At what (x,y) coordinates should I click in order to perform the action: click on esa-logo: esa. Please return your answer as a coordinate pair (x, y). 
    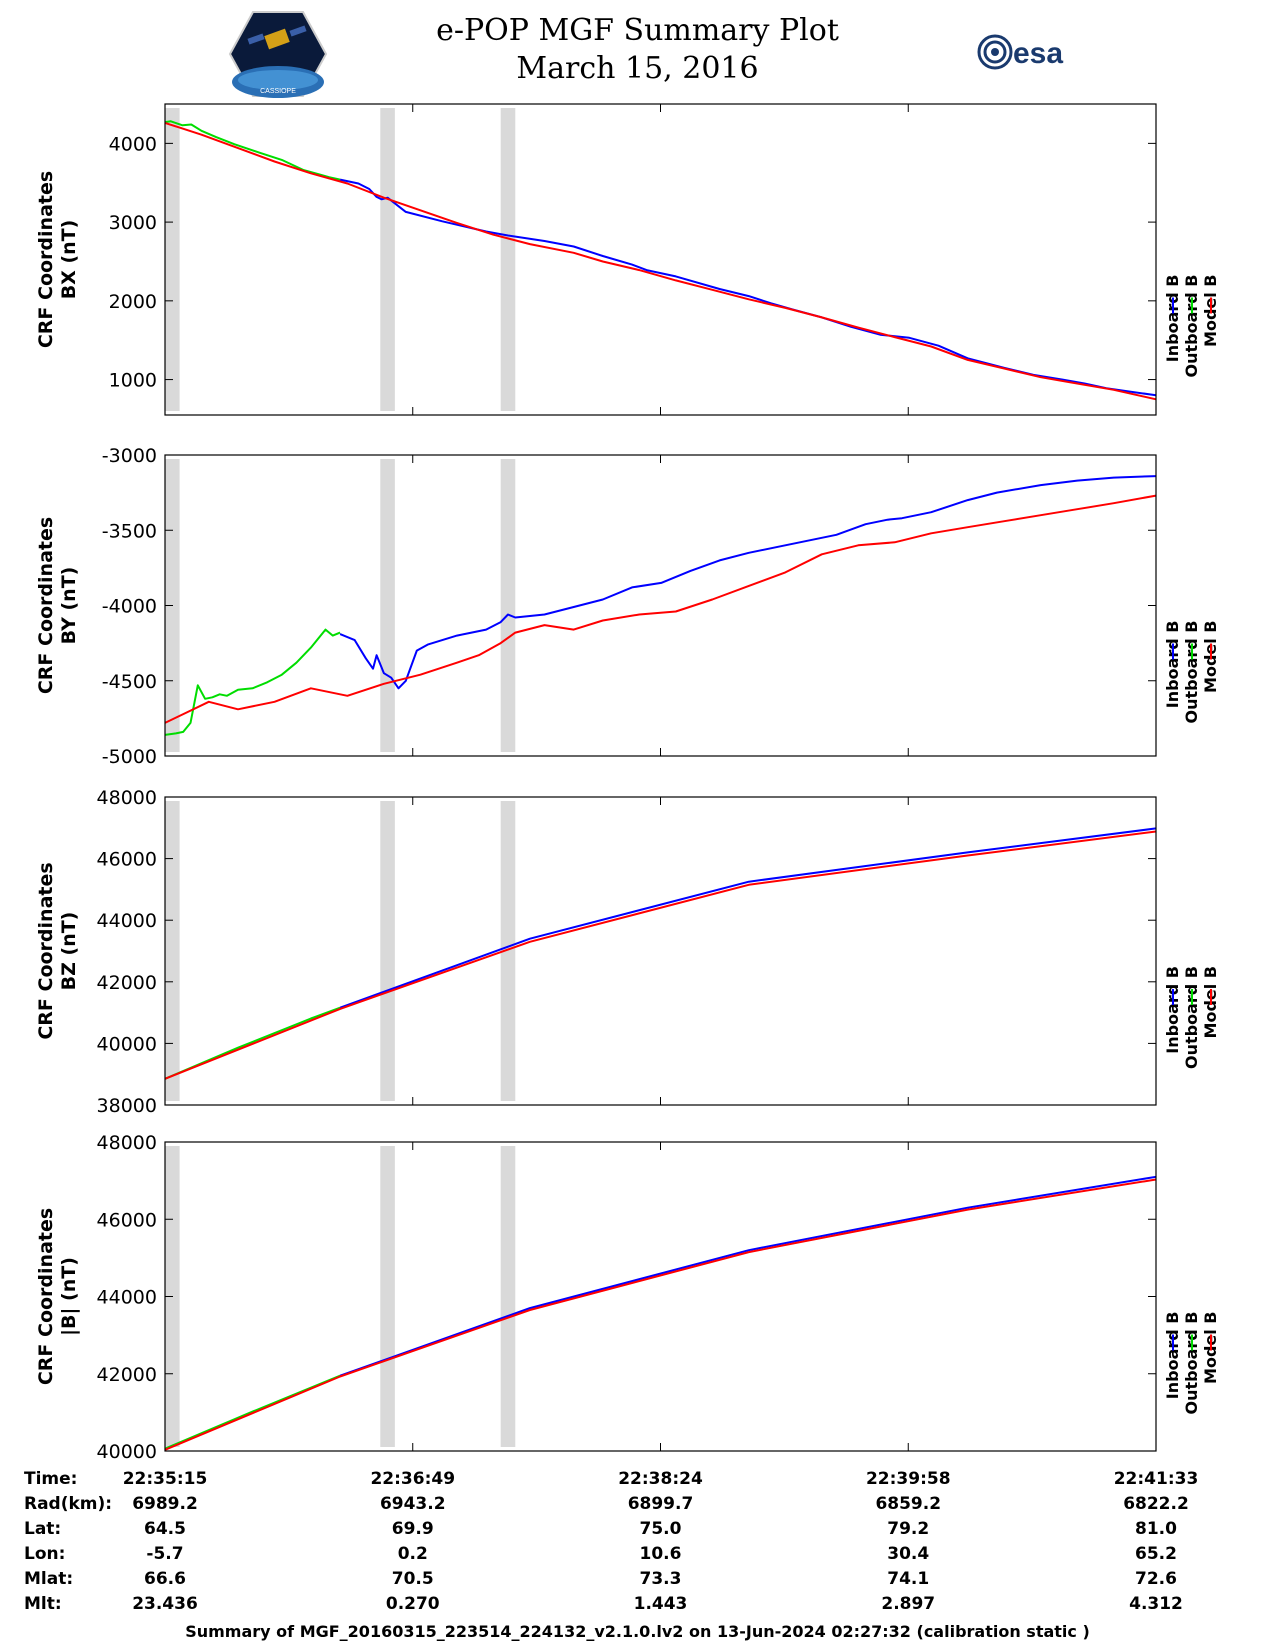
    Looking at the image, I should click on (1020, 52).